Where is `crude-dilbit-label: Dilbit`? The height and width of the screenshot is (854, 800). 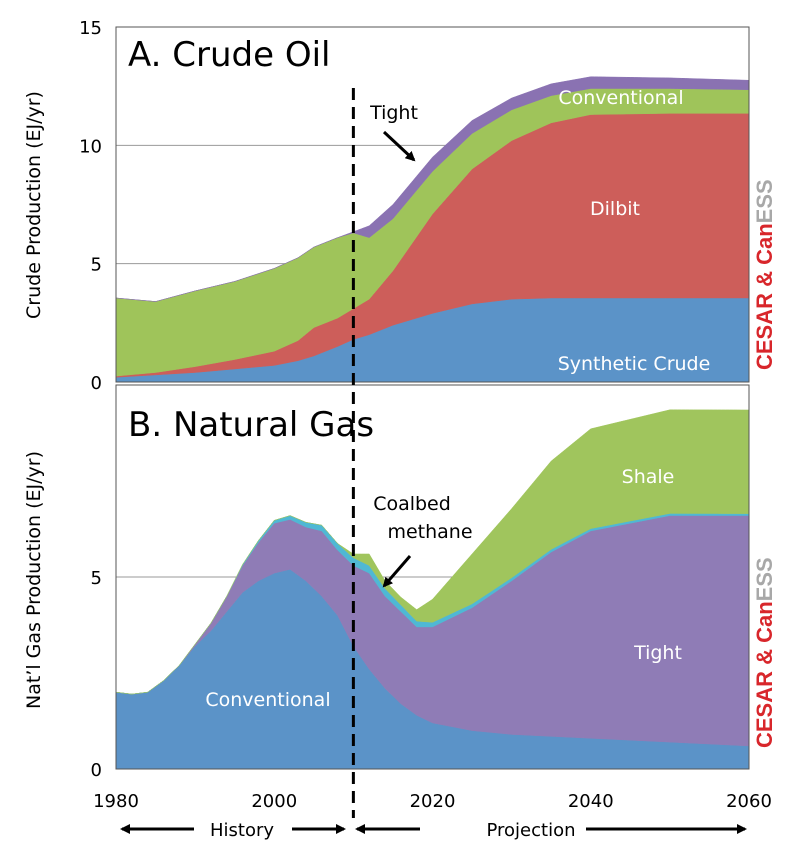 crude-dilbit-label: Dilbit is located at coordinates (615, 209).